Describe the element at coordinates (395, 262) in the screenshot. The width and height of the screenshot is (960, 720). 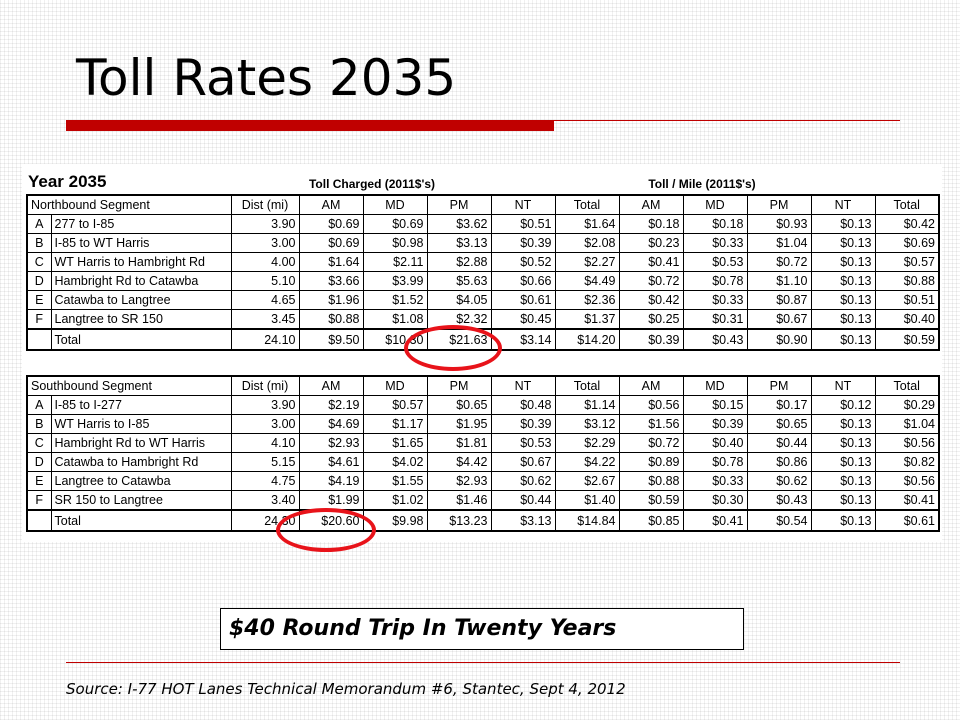
I see `table-cell: $2.11` at that location.